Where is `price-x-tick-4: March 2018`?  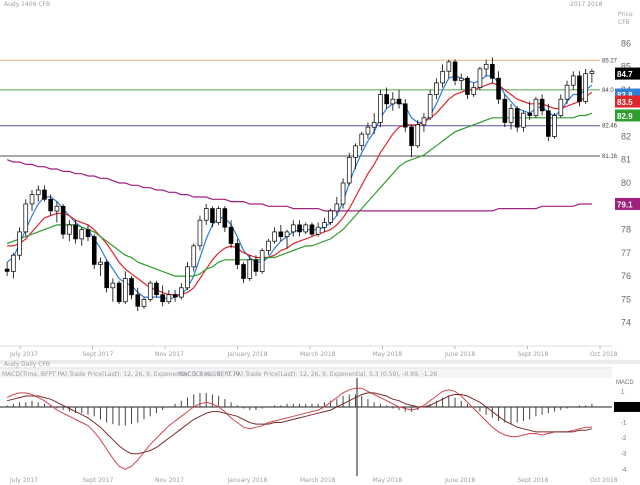
price-x-tick-4: March 2018 is located at coordinates (318, 354).